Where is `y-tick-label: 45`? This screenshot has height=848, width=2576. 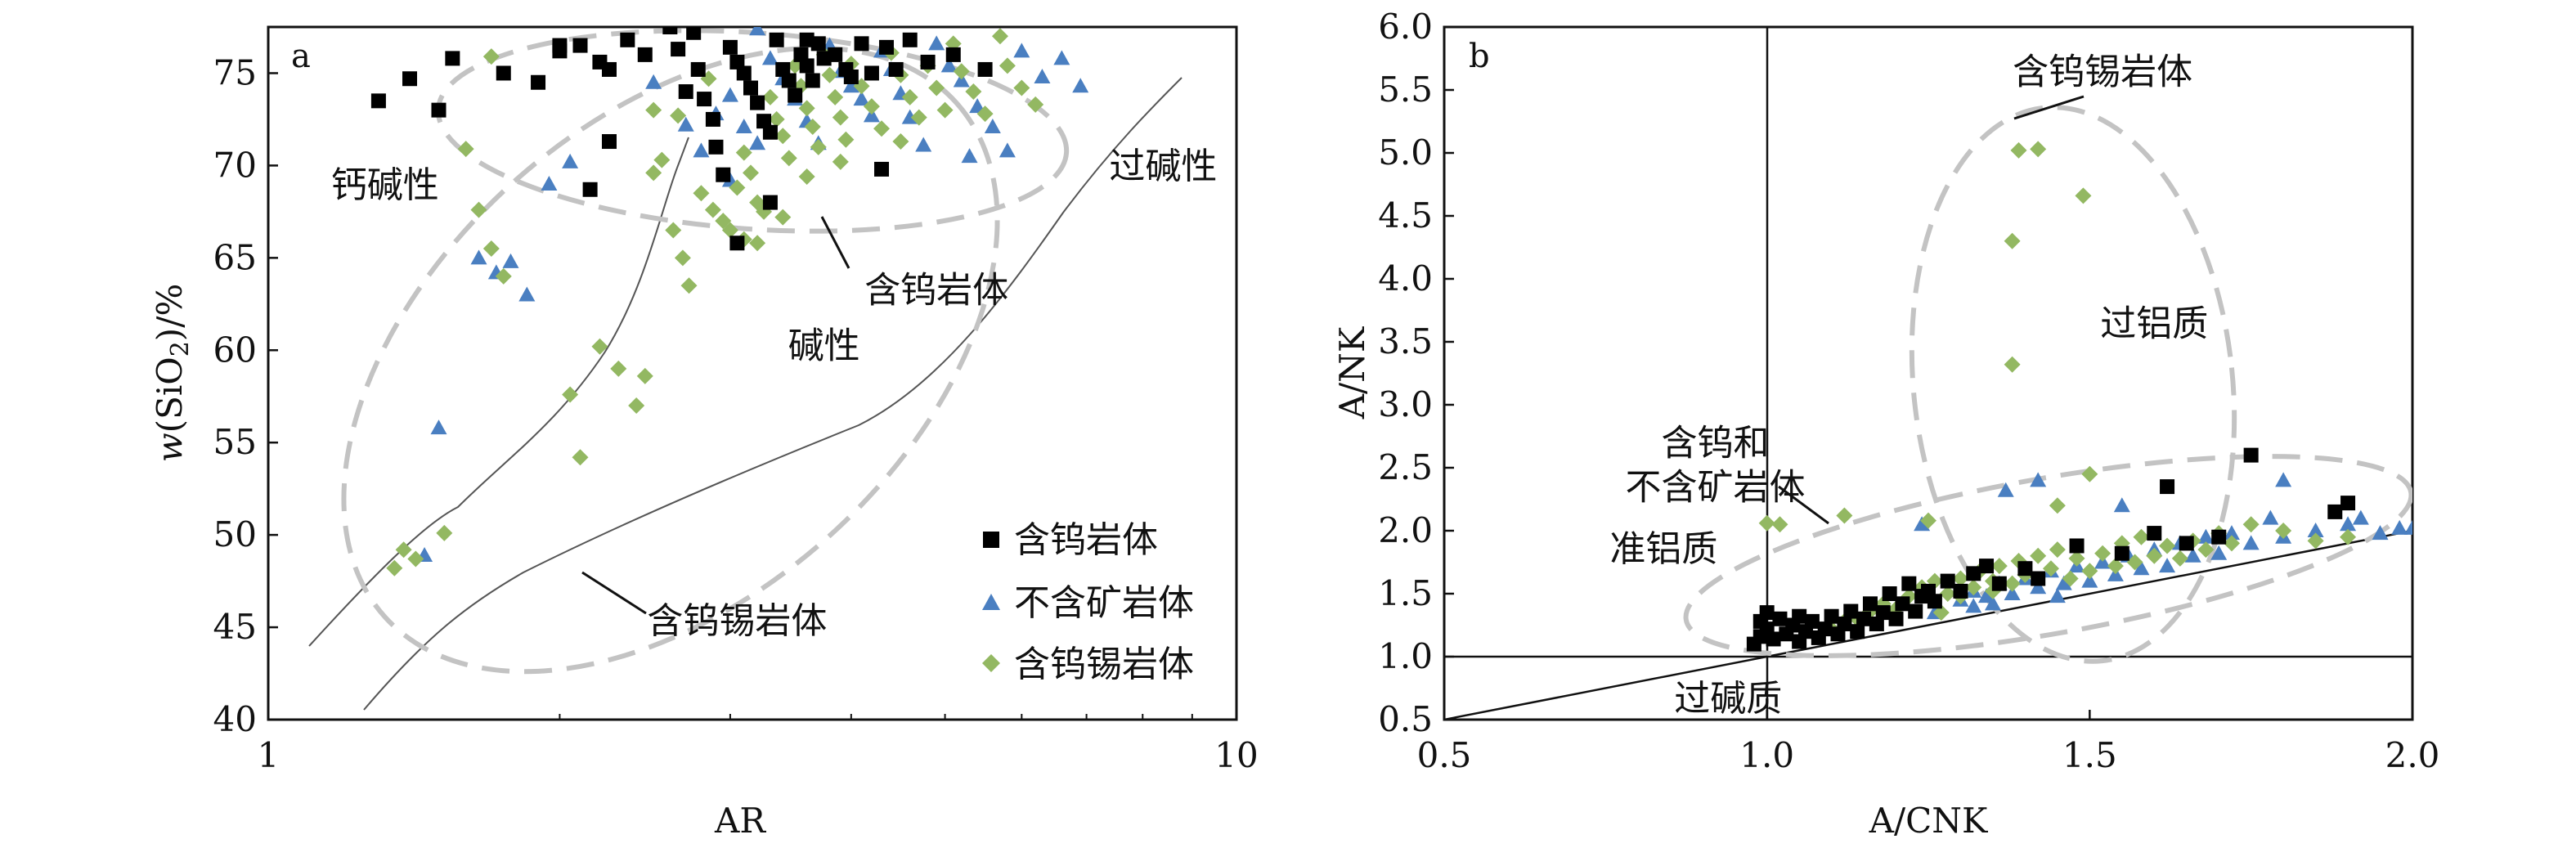 y-tick-label: 45 is located at coordinates (235, 627).